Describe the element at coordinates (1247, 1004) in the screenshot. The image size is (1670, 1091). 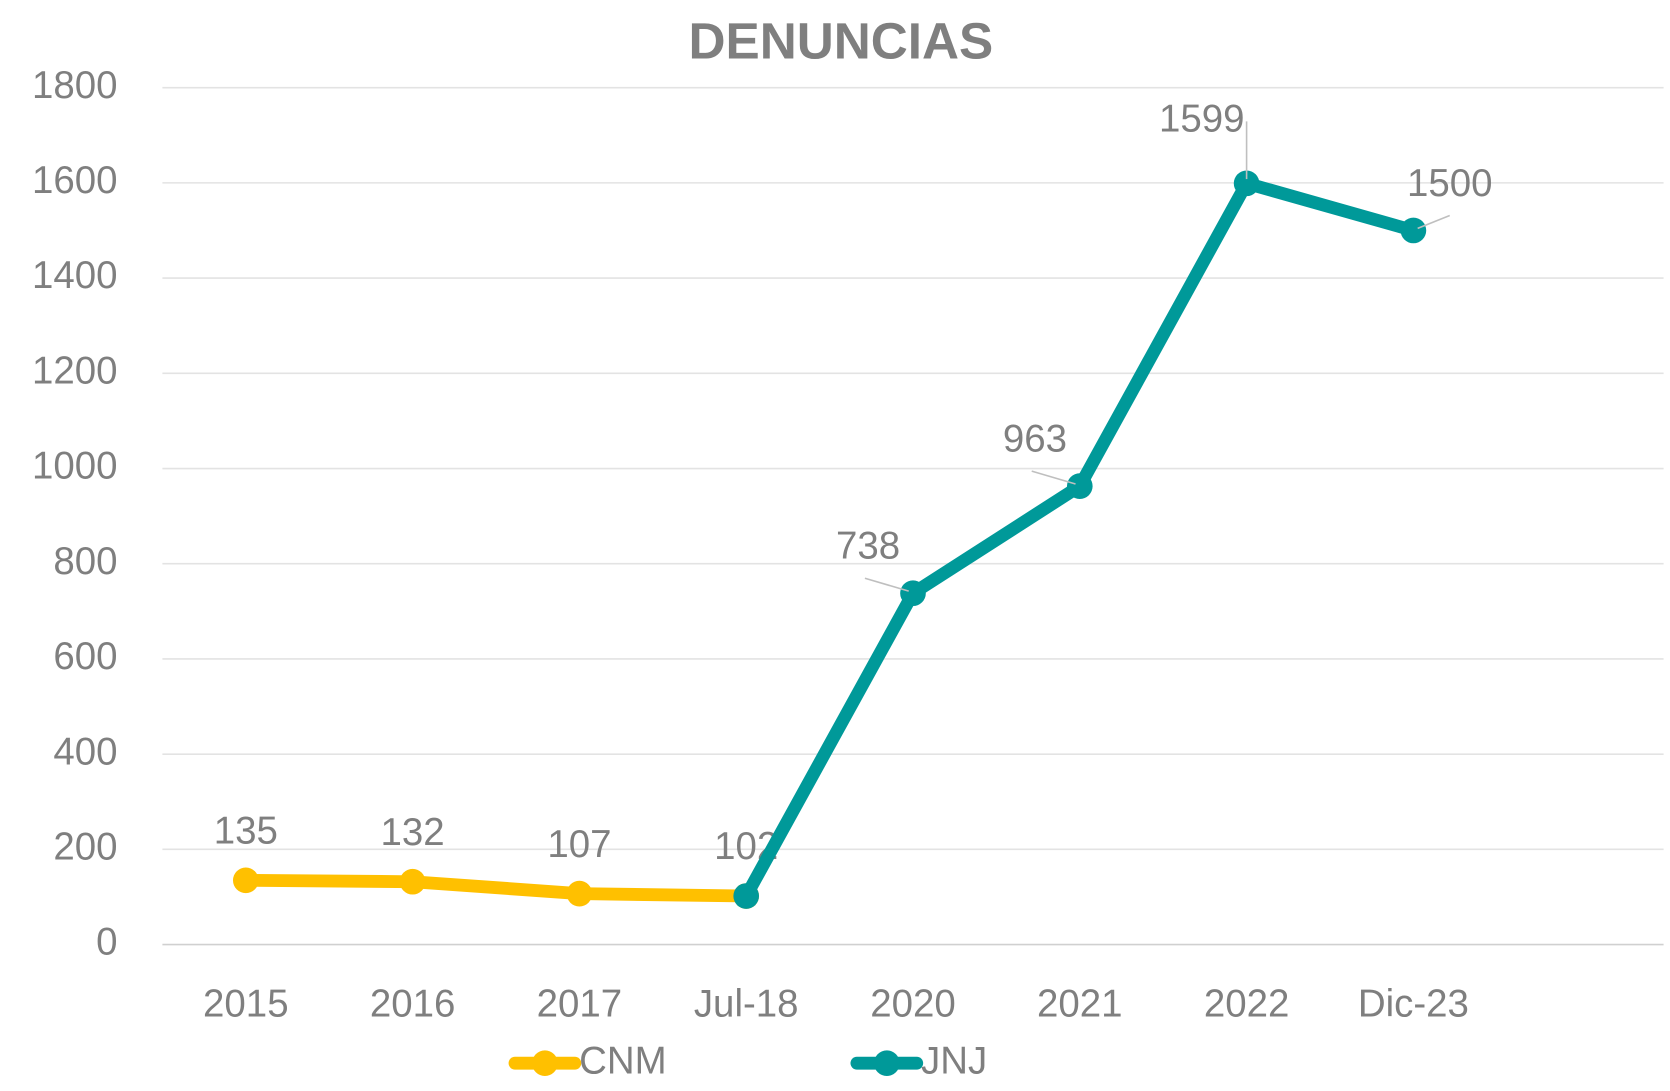
I see `x-tick-label: 2022` at that location.